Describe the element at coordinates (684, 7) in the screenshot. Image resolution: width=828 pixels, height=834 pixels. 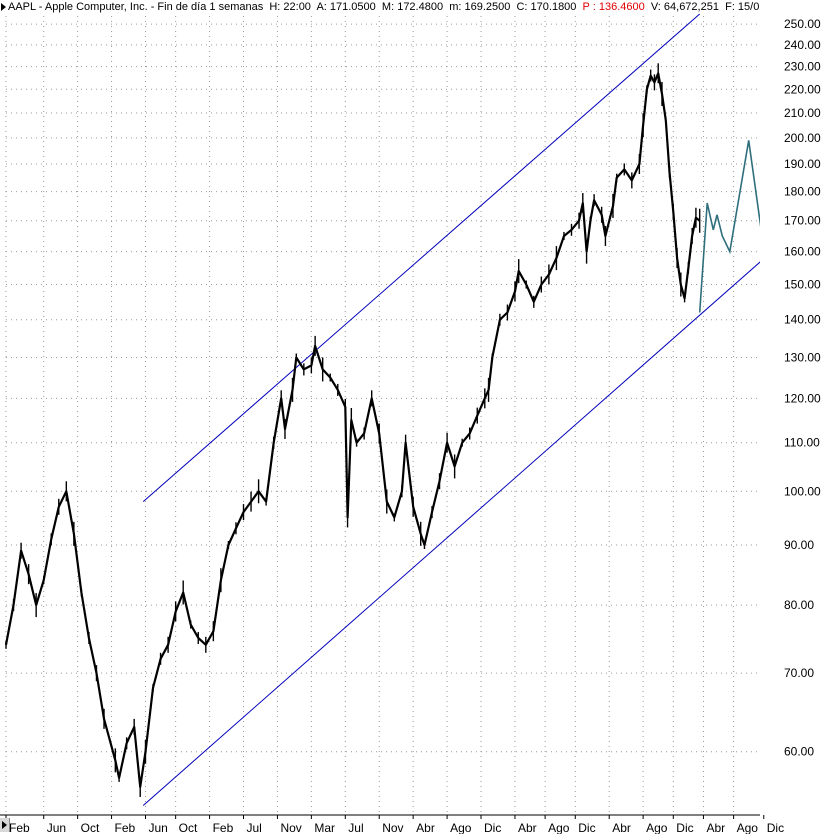
I see `header-volume: V: 64,672,251` at that location.